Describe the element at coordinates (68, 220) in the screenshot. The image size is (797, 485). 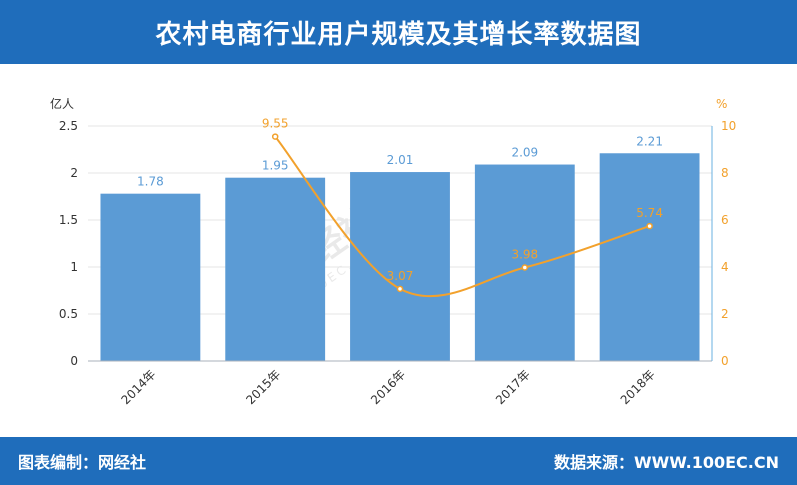
I see `y-tick-left: 1.5` at that location.